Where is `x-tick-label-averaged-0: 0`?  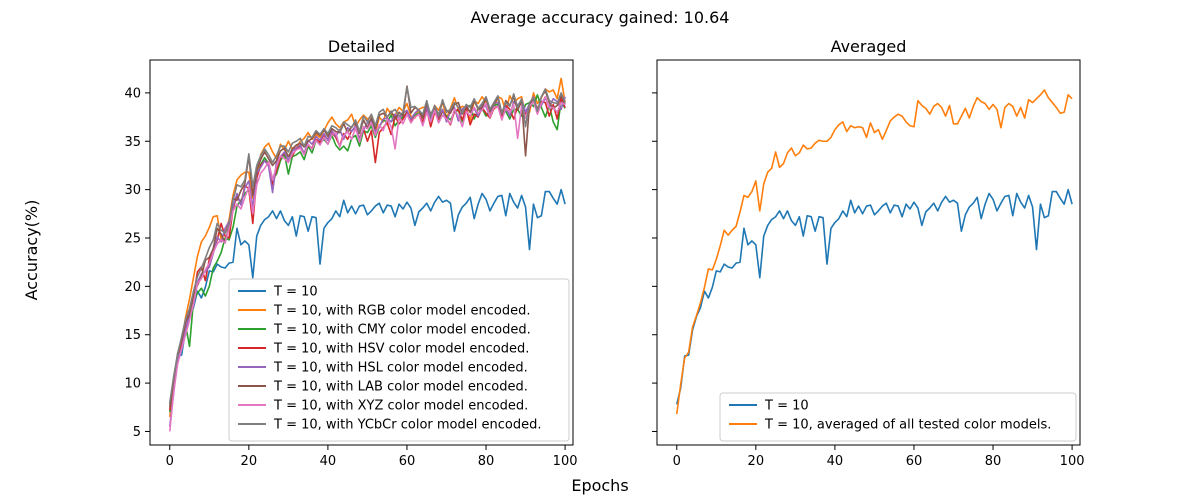
x-tick-label-averaged-0: 0 is located at coordinates (677, 461).